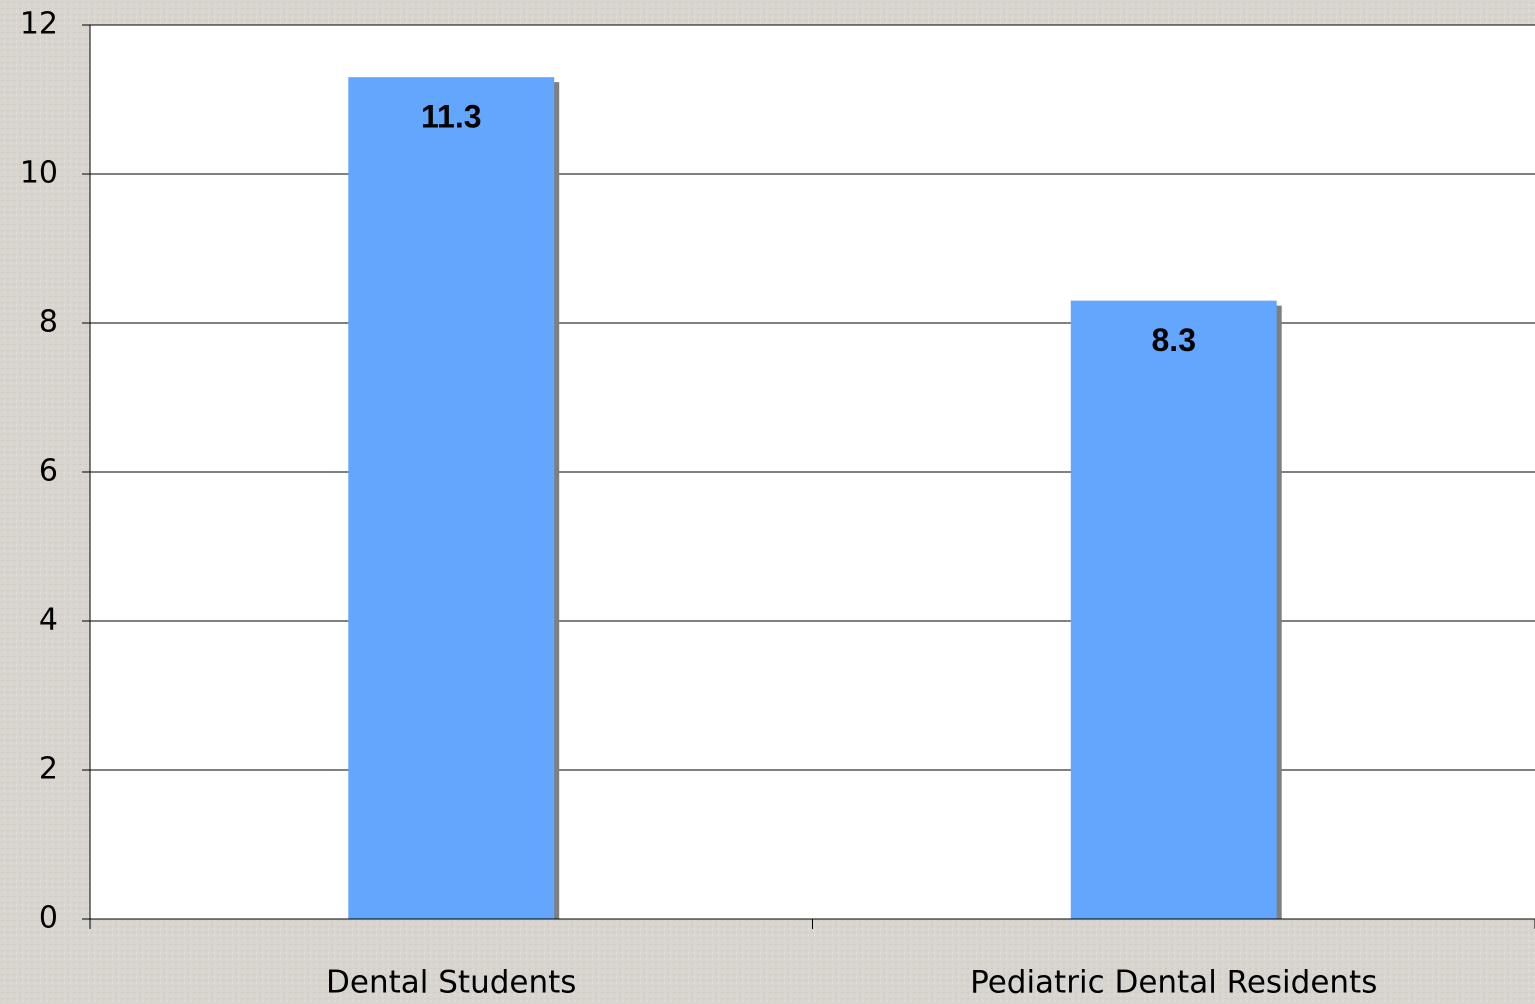 This screenshot has height=1004, width=1535. What do you see at coordinates (48, 620) in the screenshot?
I see `y-tick-label: 4` at bounding box center [48, 620].